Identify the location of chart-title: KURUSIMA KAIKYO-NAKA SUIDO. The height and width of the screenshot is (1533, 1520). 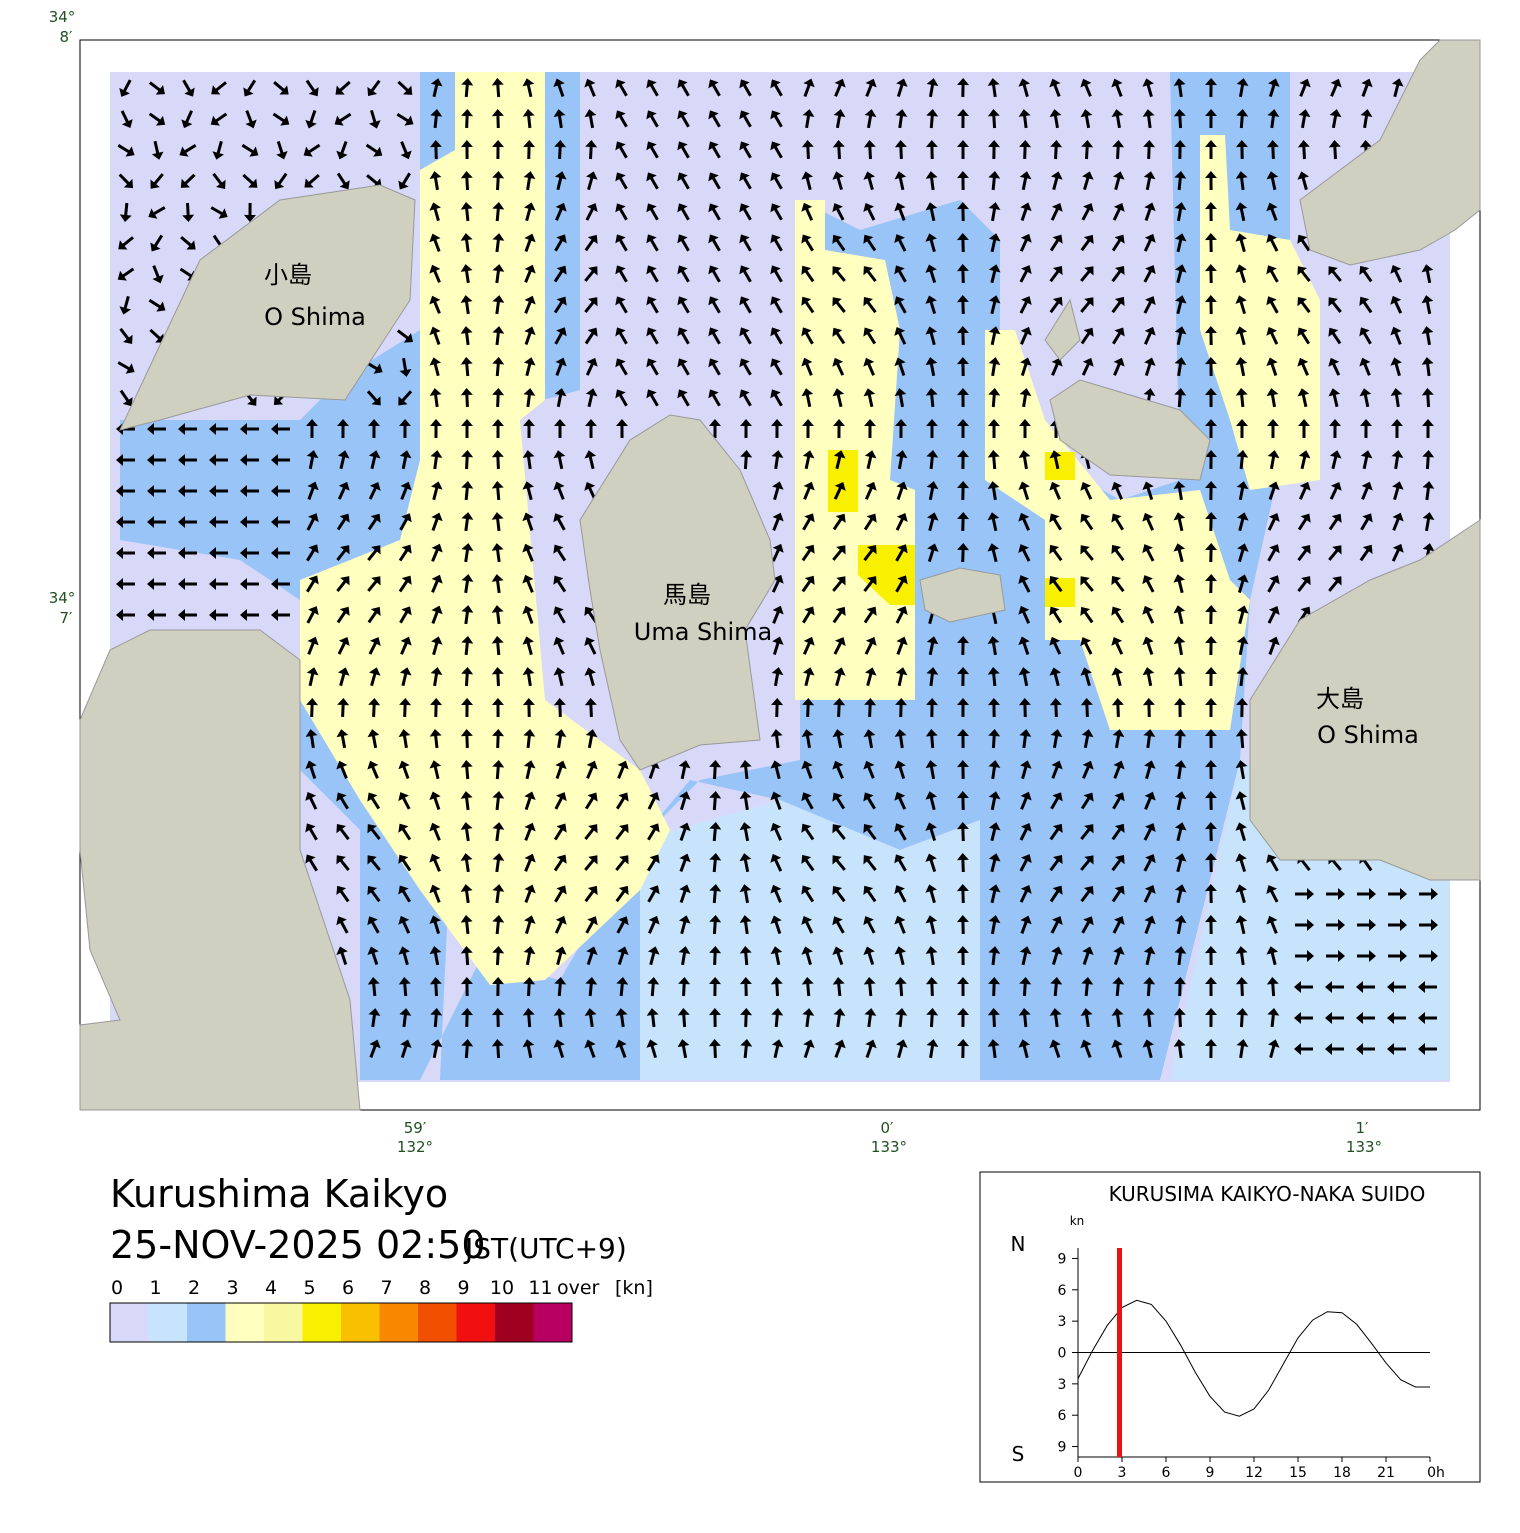
(1267, 1194).